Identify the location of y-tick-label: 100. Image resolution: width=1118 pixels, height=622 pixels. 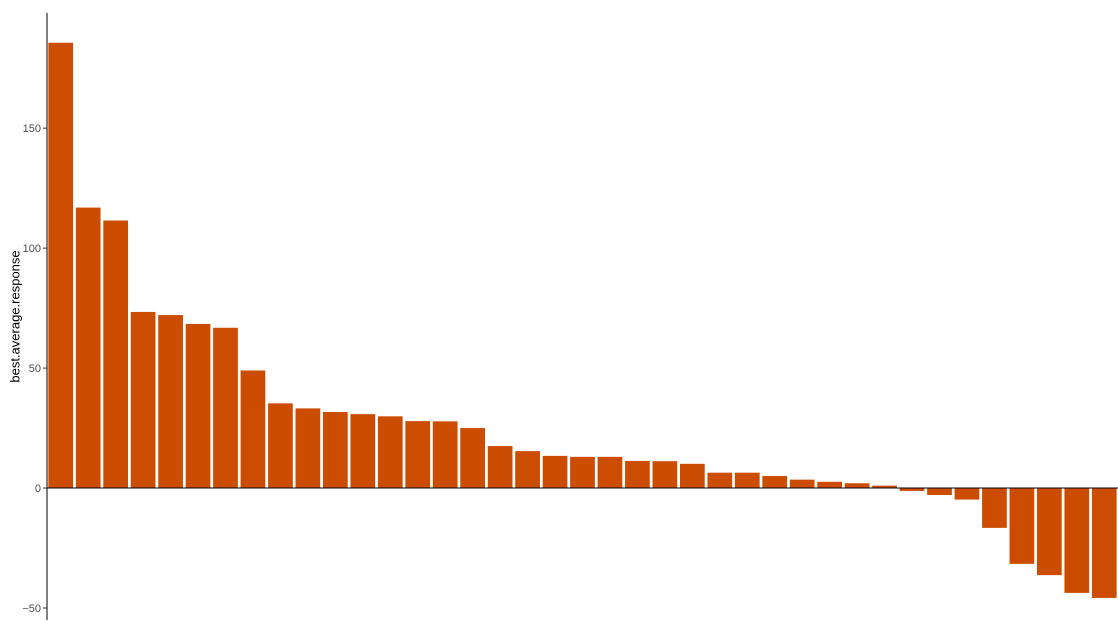
(32, 249).